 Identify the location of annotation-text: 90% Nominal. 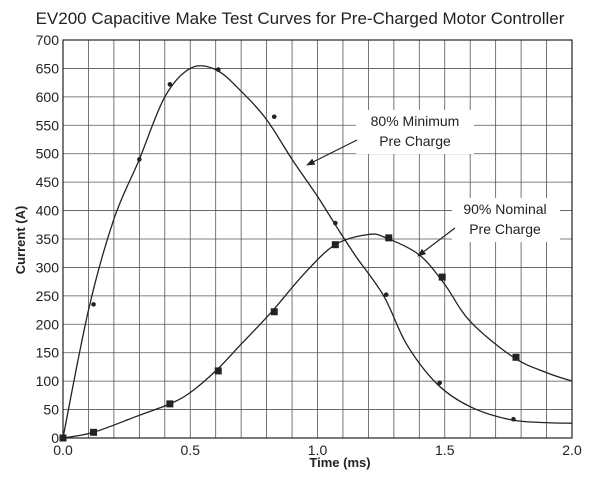
(504, 209).